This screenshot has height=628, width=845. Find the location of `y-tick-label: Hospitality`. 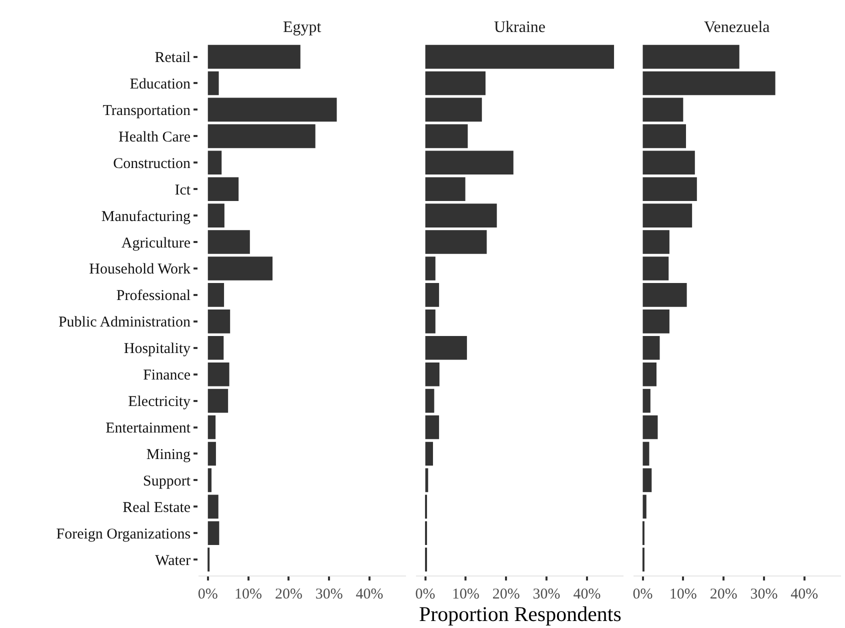

y-tick-label: Hospitality is located at coordinates (158, 349).